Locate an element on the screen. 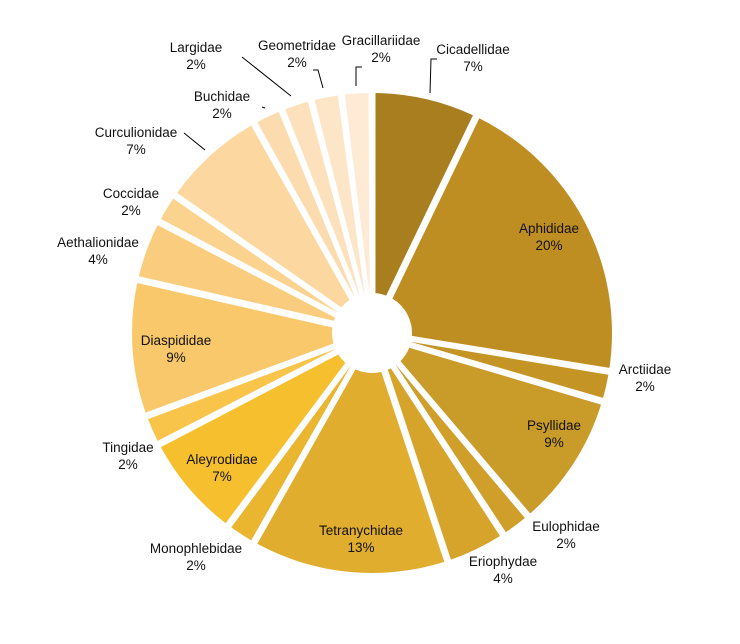 The width and height of the screenshot is (740, 644). slice-label-aethalionidae: Aethalionidae is located at coordinates (98, 242).